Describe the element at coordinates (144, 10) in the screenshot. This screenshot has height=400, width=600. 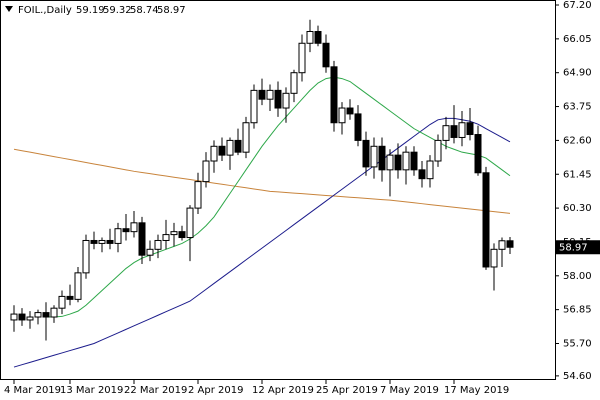
I see `ohlc-low: 58.74` at that location.